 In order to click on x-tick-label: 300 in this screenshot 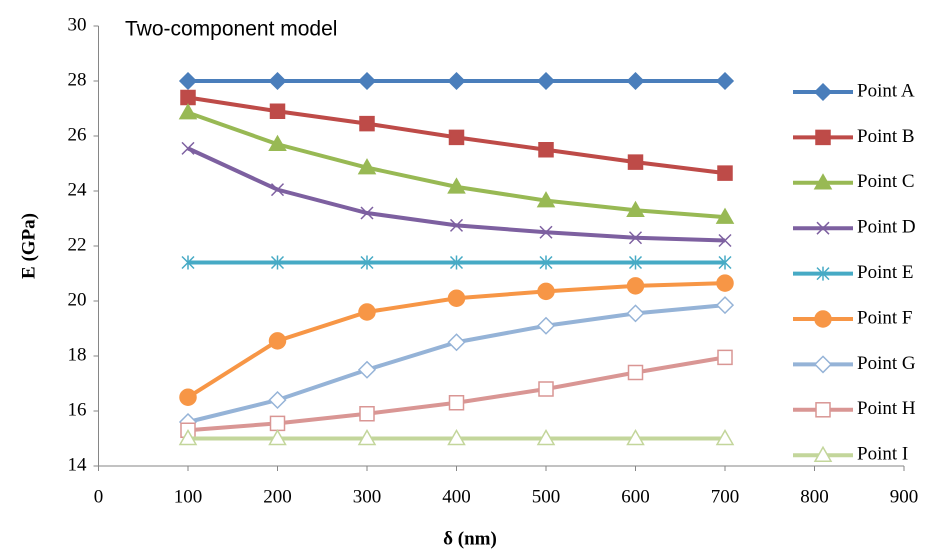, I will do `click(367, 496)`.